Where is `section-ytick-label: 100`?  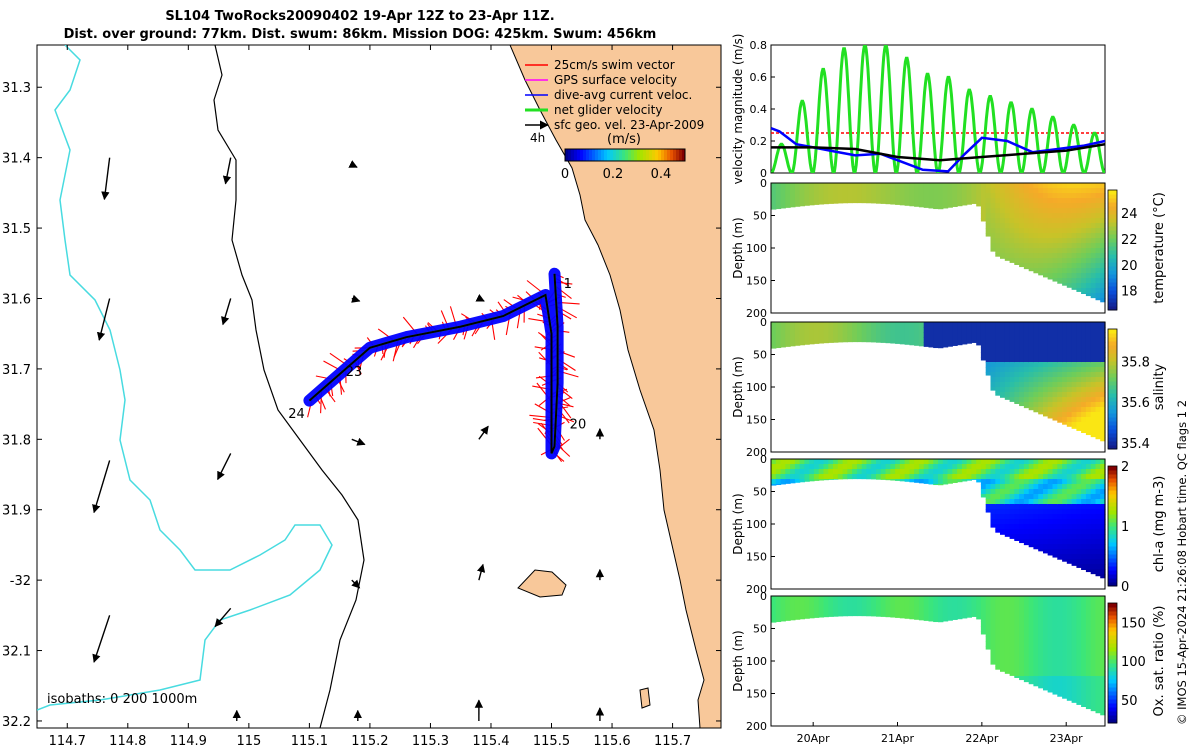 section-ytick-label: 100 is located at coordinates (756, 248).